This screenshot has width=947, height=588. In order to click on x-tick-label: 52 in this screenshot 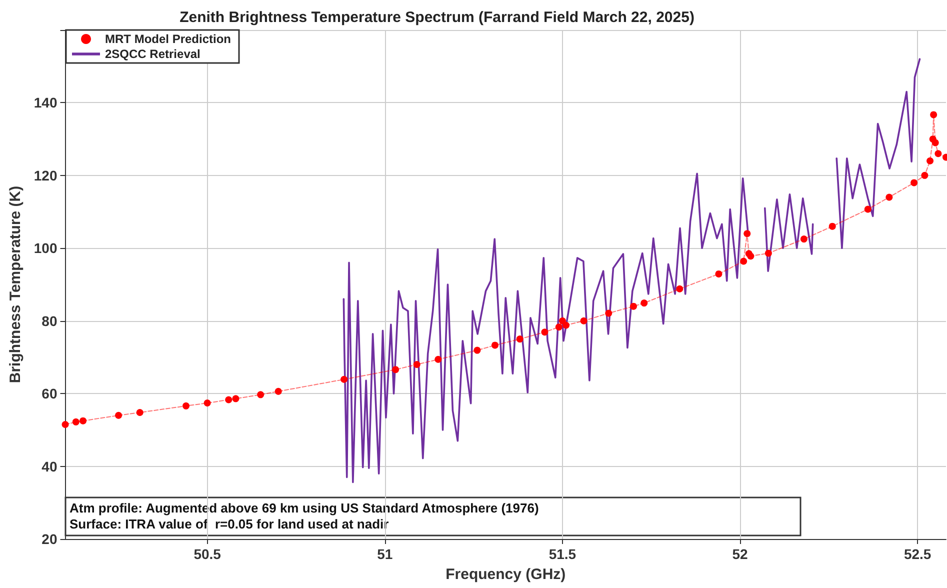, I will do `click(740, 554)`.